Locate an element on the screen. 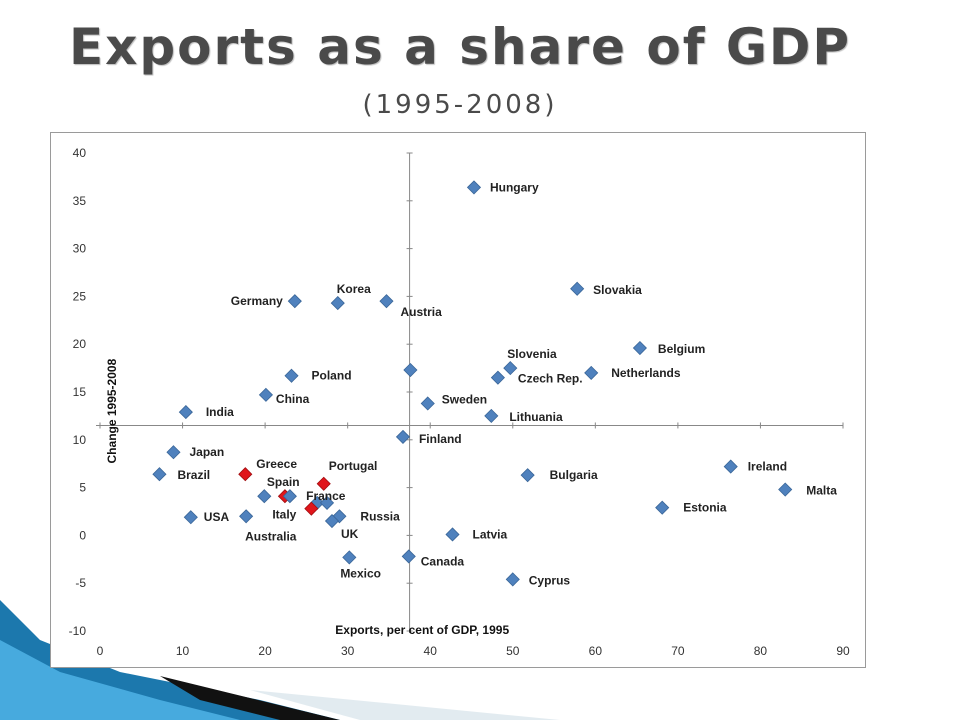 The image size is (960, 720). point-marker-hungary is located at coordinates (474, 187).